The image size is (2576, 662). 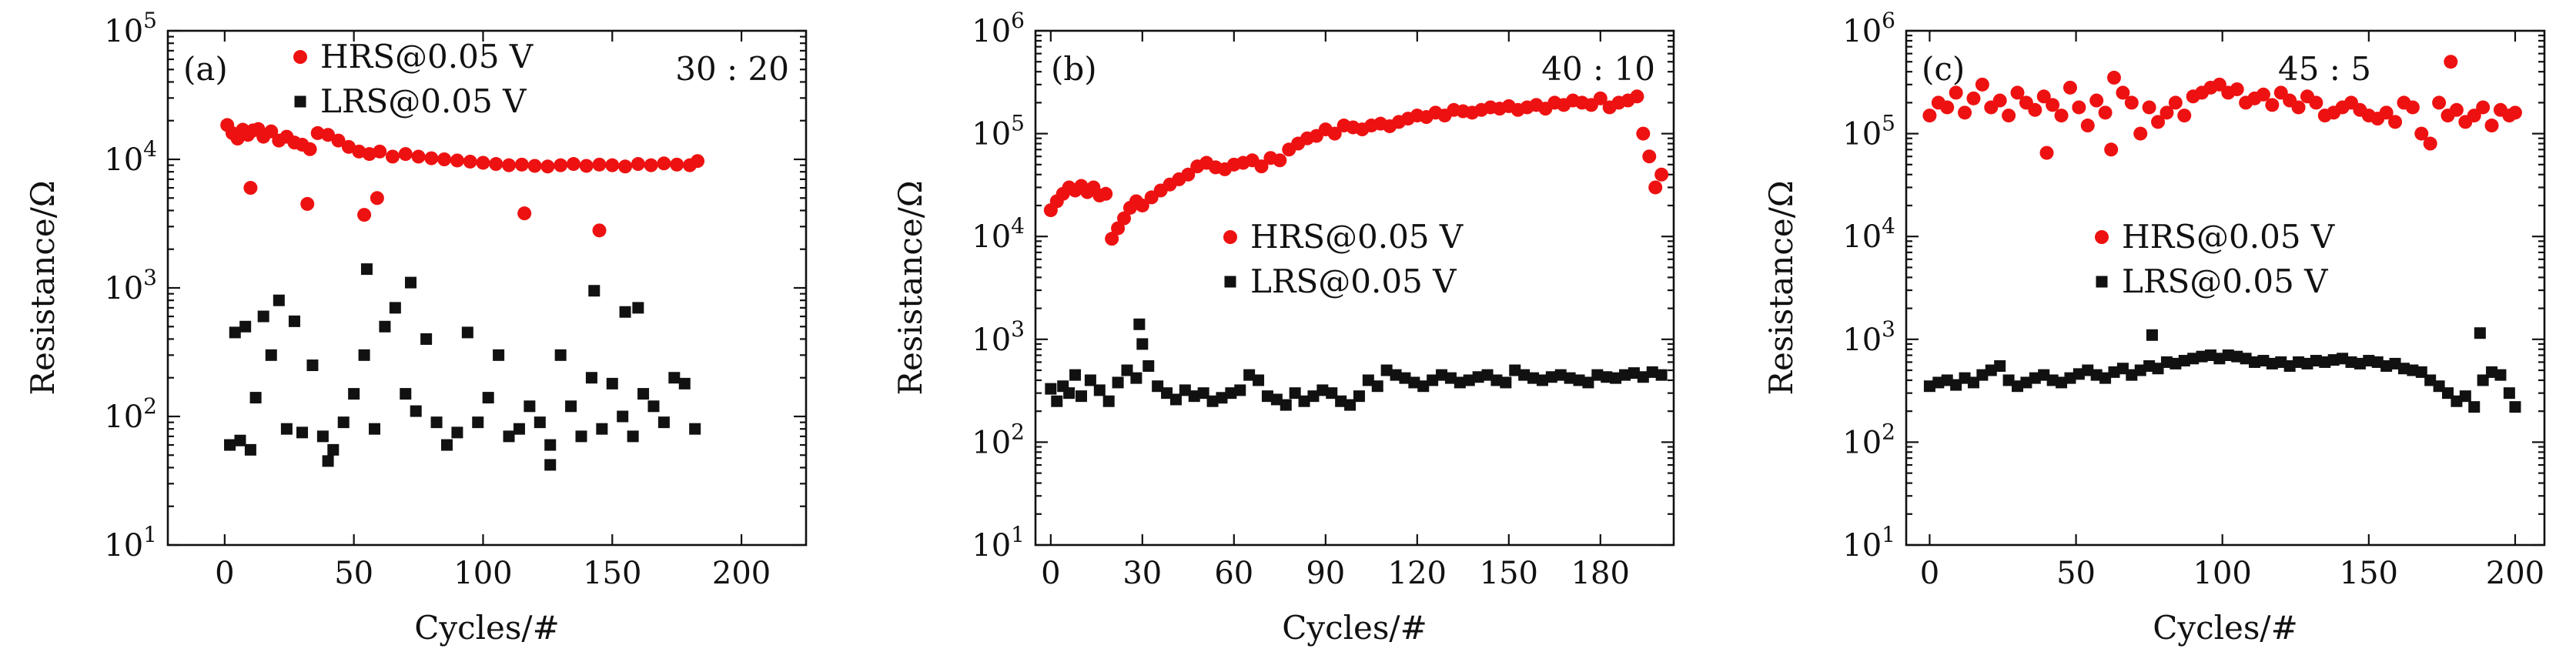 I want to click on y-tick-exponent: 5, so click(x=1018, y=123).